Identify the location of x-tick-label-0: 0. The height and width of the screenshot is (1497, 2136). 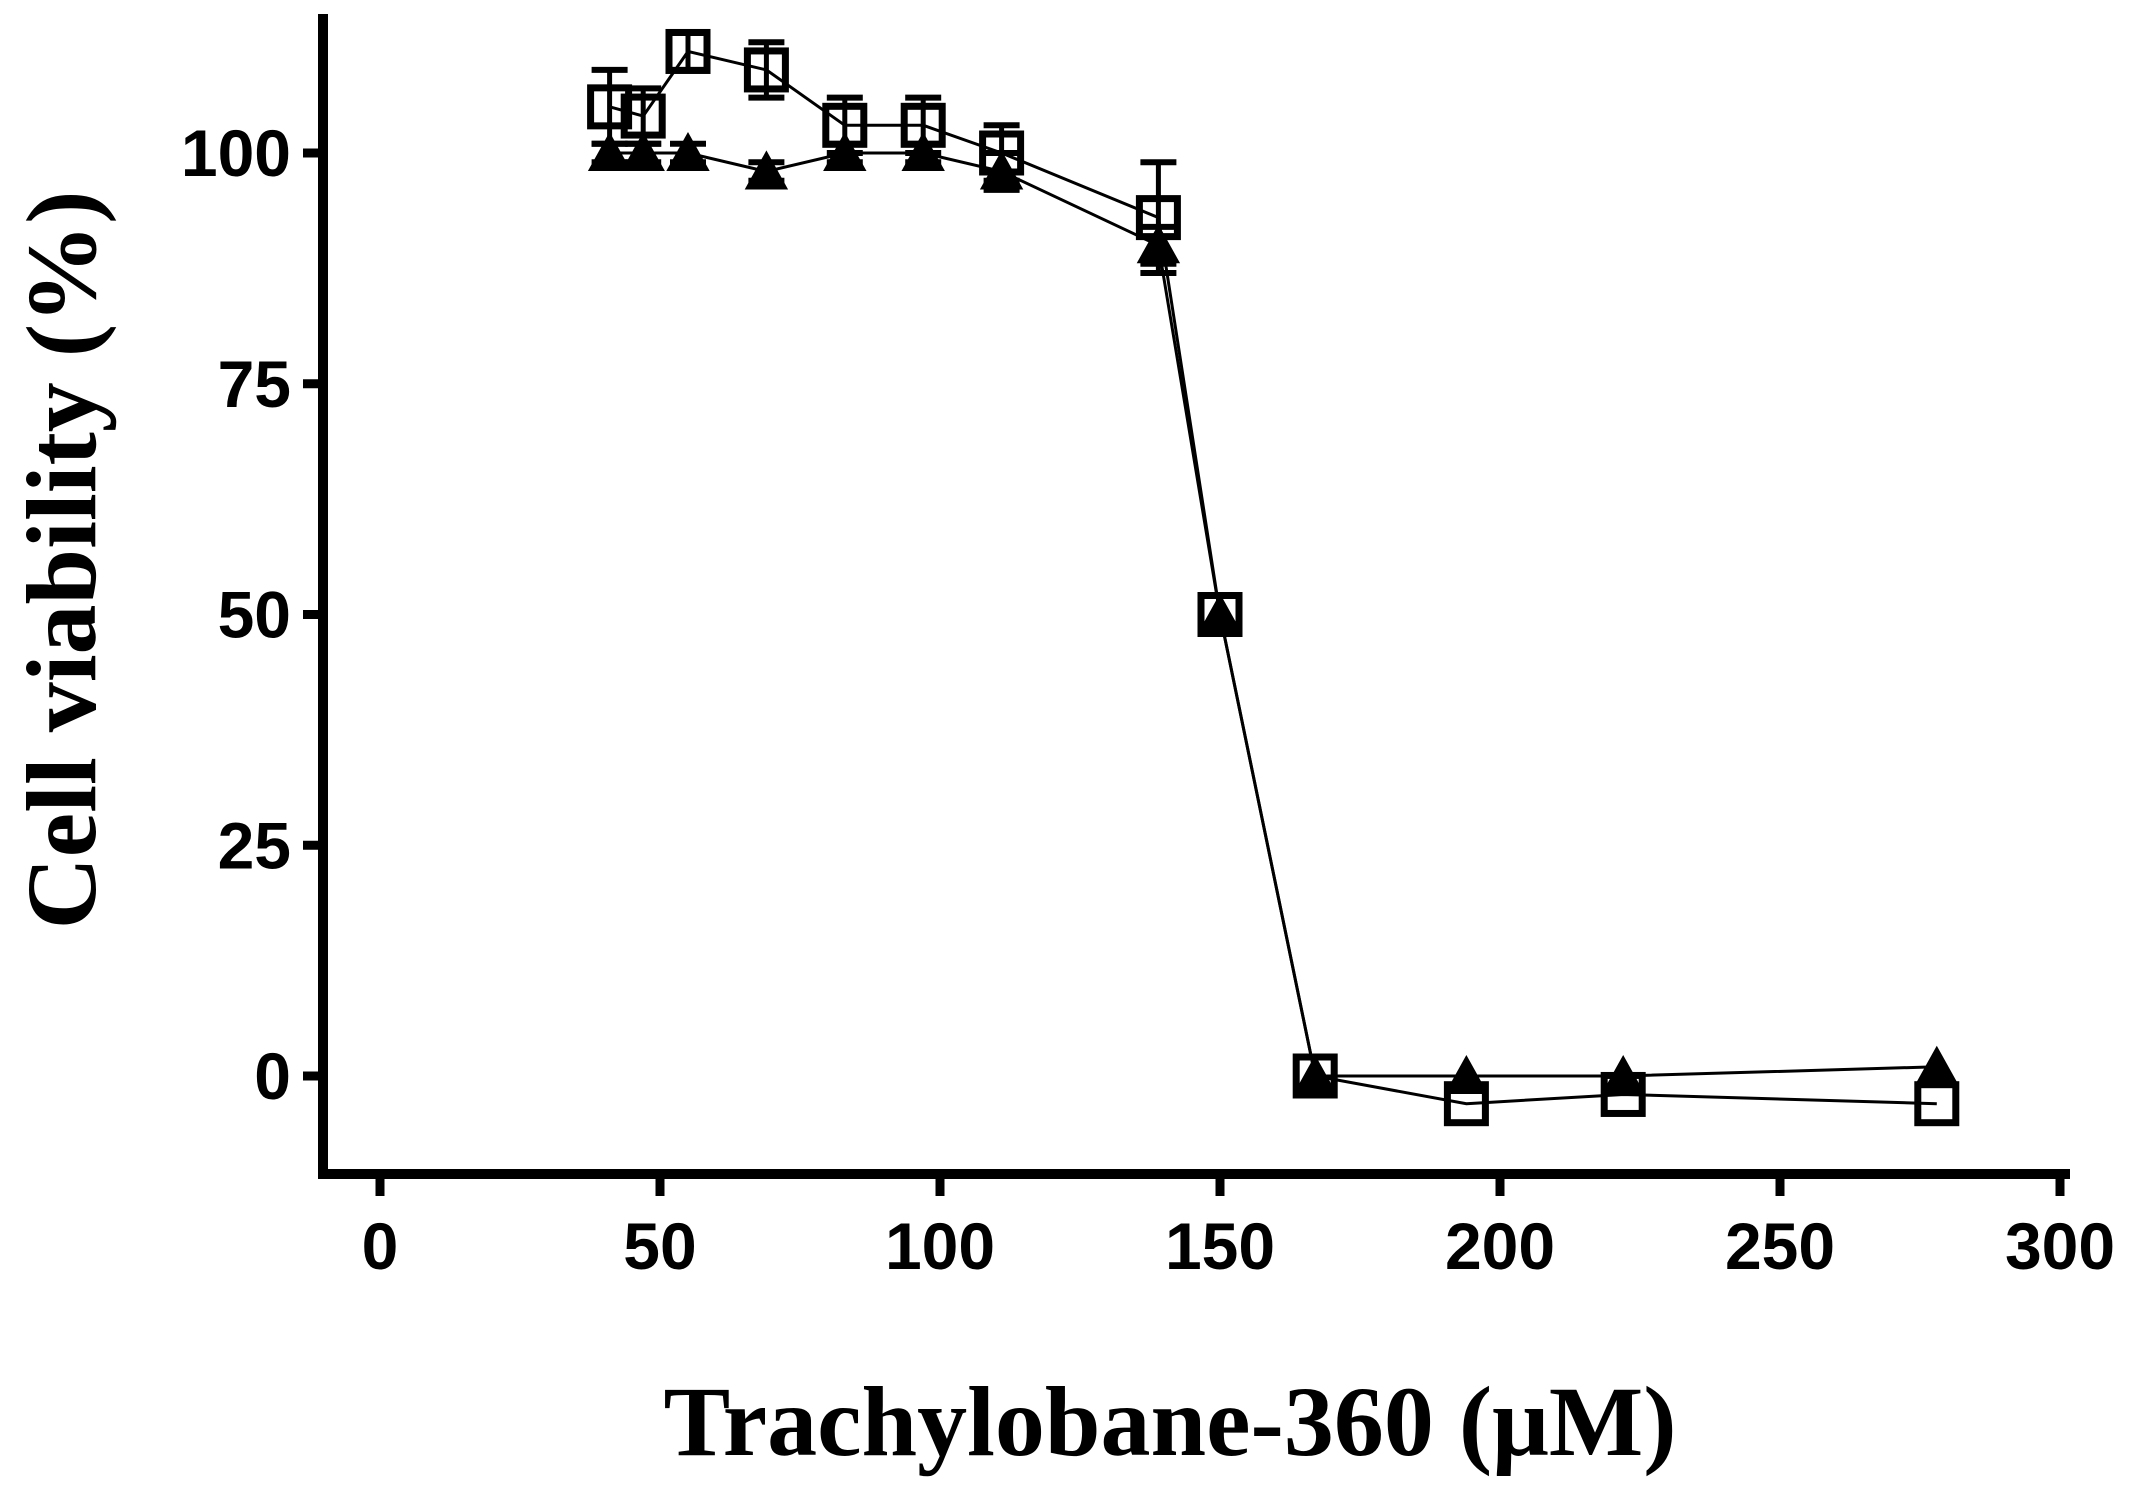
(380, 1246).